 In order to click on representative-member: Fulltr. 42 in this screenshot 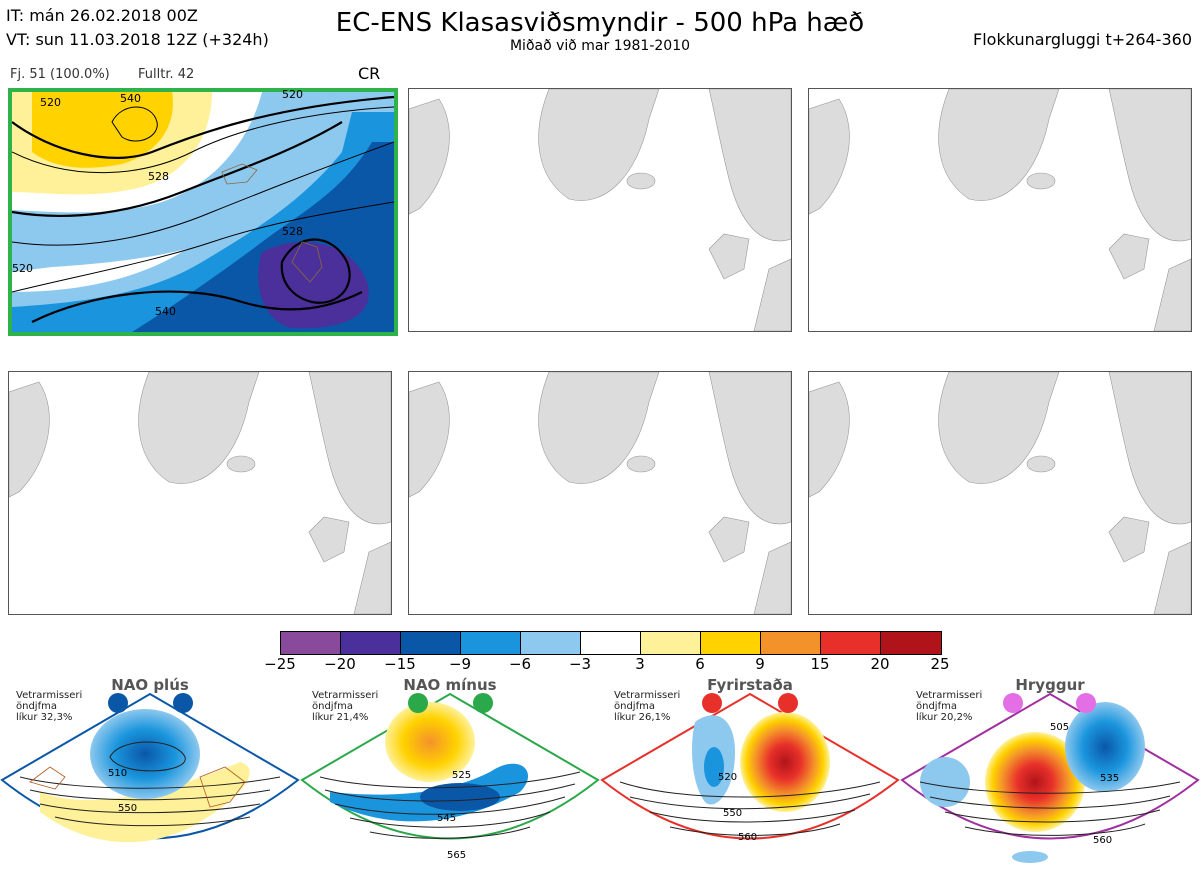, I will do `click(166, 74)`.